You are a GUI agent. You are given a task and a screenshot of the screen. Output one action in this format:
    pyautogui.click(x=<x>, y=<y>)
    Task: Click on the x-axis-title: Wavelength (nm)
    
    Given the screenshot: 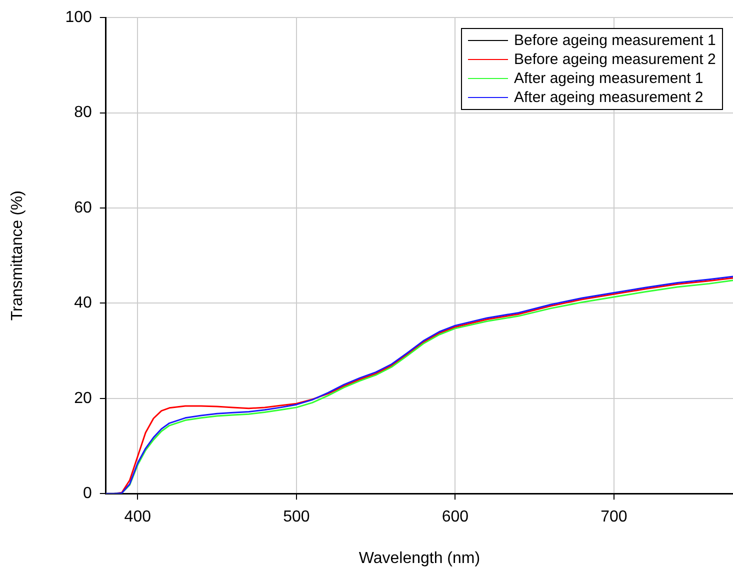 What is the action you would take?
    pyautogui.click(x=419, y=558)
    